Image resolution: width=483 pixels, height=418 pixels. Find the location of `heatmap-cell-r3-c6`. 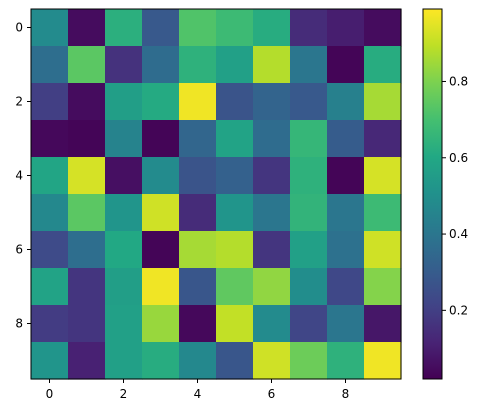

heatmap-cell-r3-c6 is located at coordinates (272, 139).